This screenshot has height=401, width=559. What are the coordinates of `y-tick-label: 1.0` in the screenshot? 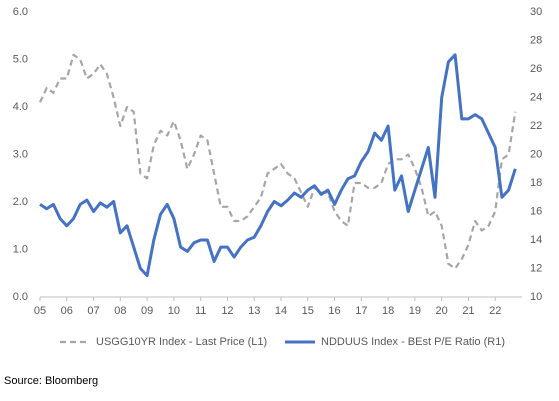 It's located at (20, 249).